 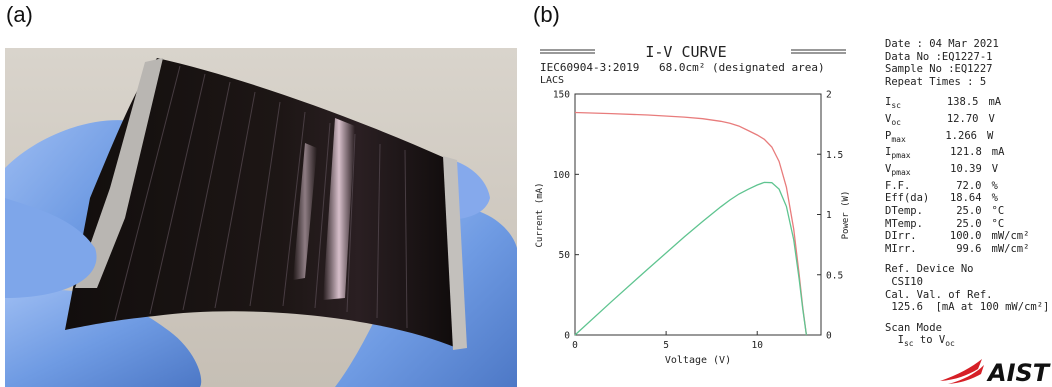 What do you see at coordinates (757, 345) in the screenshot?
I see `x-tick-label: 10` at bounding box center [757, 345].